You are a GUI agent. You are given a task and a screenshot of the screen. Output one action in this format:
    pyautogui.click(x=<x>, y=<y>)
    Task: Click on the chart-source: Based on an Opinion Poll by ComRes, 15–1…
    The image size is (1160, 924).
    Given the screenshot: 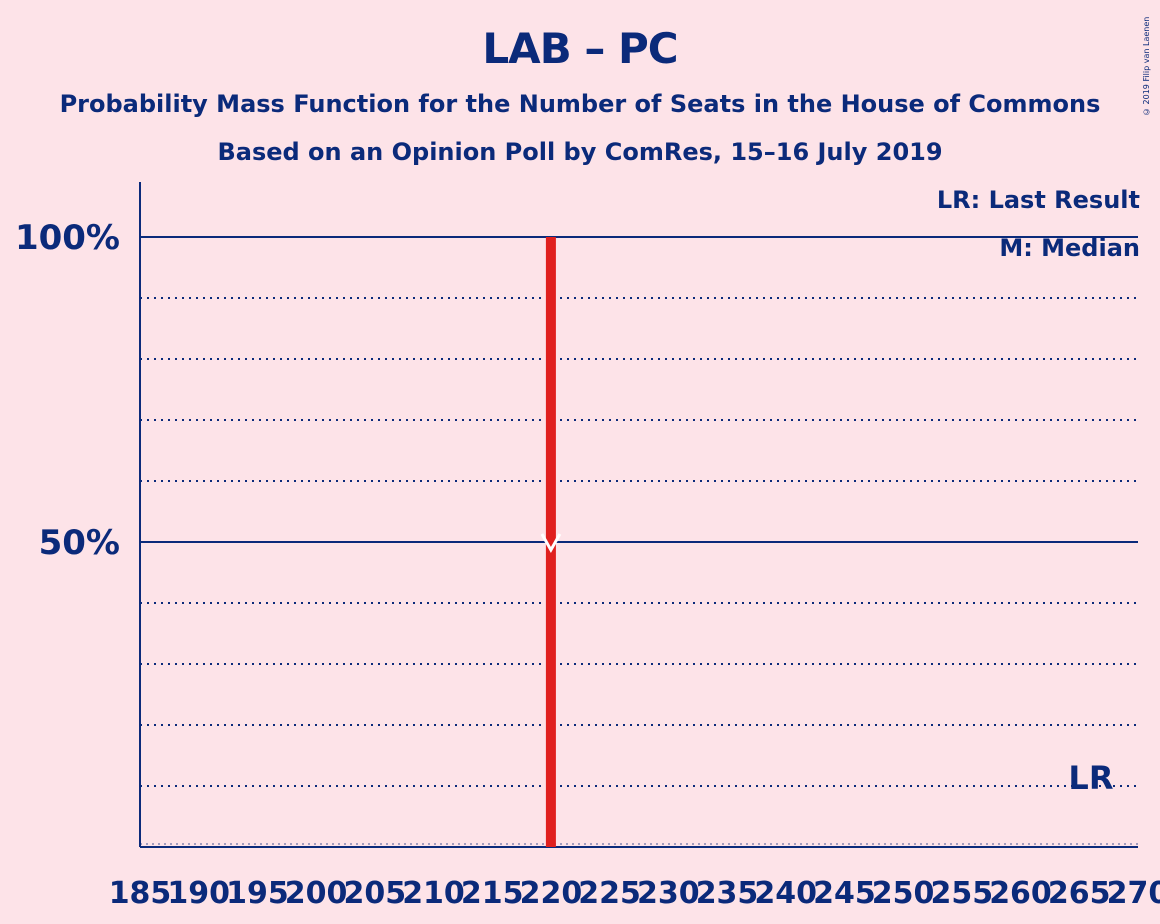 What is the action you would take?
    pyautogui.click(x=580, y=152)
    